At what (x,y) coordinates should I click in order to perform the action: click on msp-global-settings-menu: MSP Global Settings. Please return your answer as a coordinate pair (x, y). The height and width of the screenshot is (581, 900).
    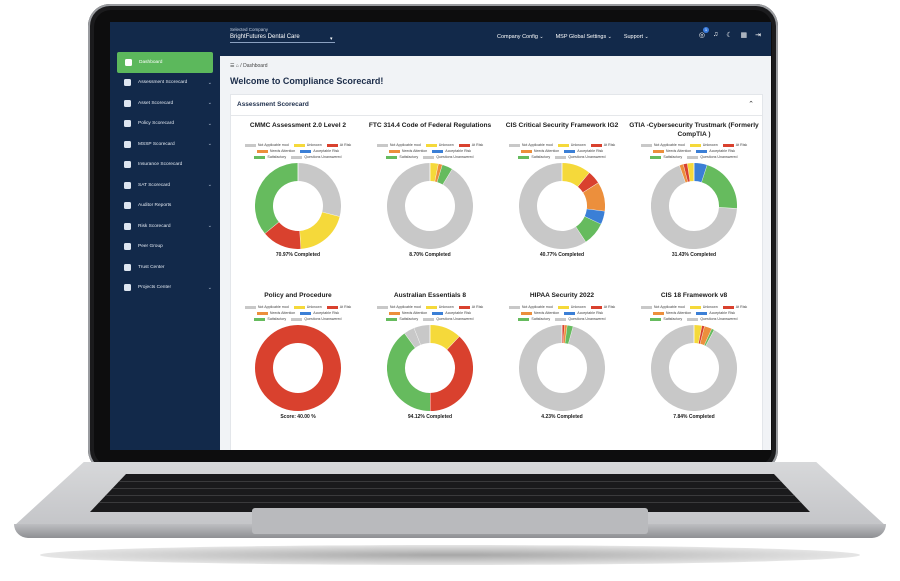
    Looking at the image, I should click on (584, 37).